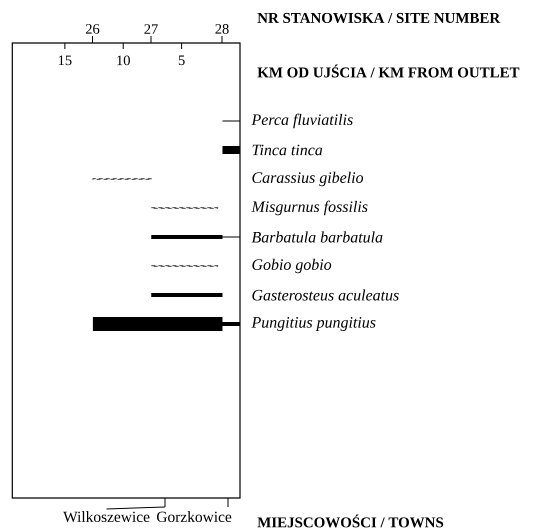  What do you see at coordinates (181, 60) in the screenshot?
I see `x-tick-label: 5` at bounding box center [181, 60].